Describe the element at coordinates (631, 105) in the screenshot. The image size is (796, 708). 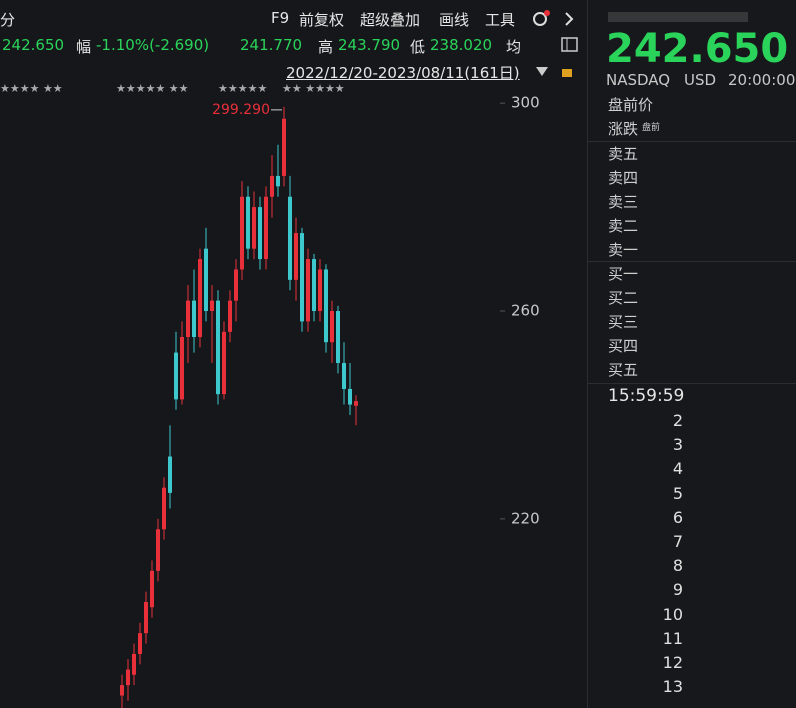
I see `premarket: 盘前价` at that location.